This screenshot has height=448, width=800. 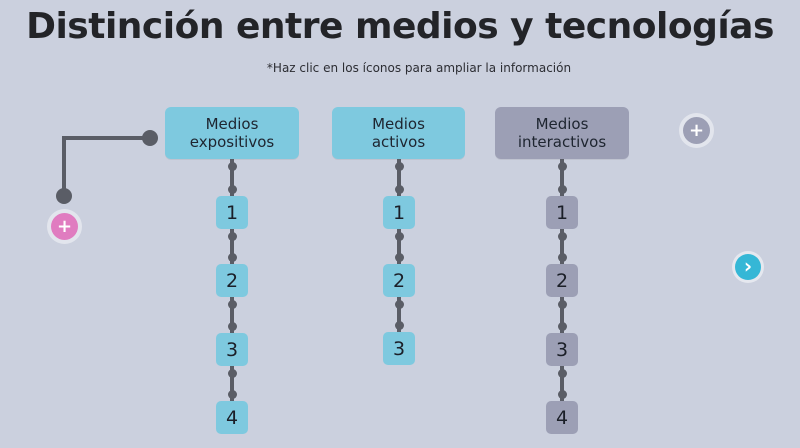 I want to click on chevron-right-icon: ›, so click(x=748, y=265).